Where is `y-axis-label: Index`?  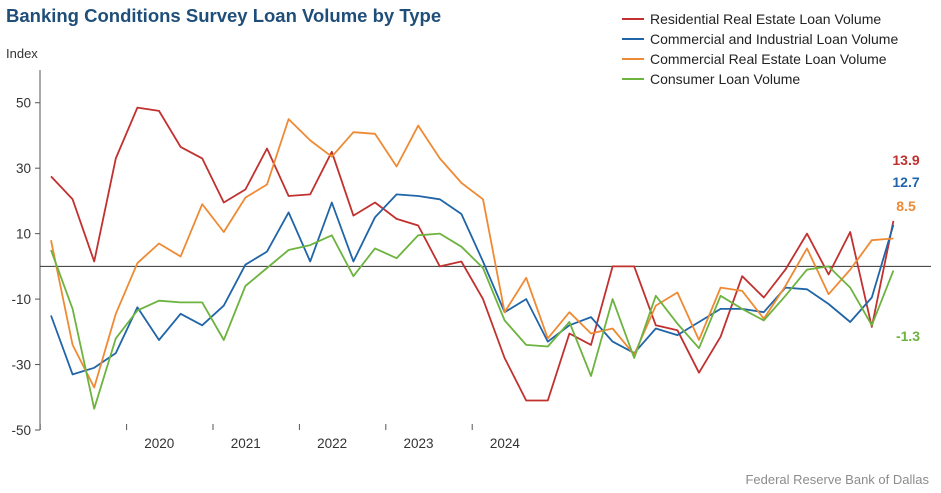
y-axis-label: Index is located at coordinates (22, 53).